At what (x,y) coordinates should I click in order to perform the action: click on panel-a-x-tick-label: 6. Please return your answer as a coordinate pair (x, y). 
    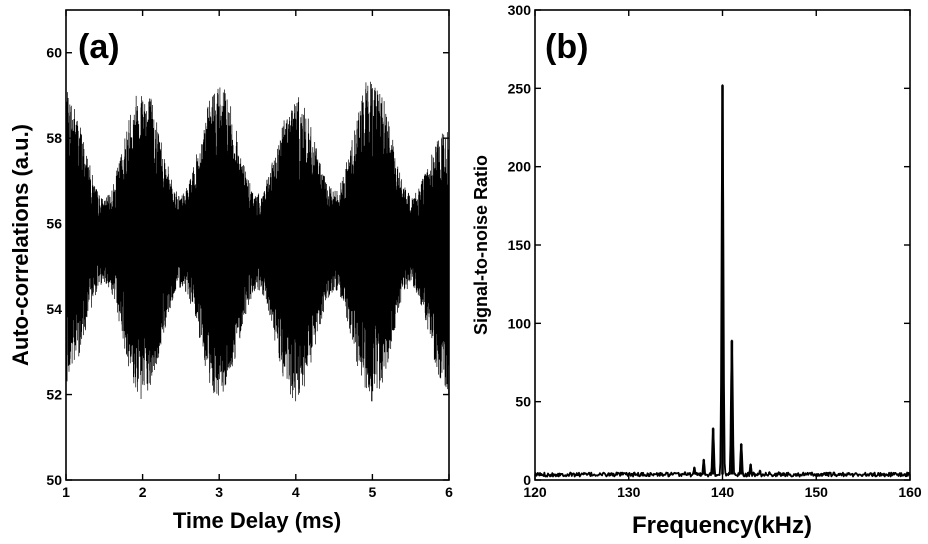
    Looking at the image, I should click on (449, 492).